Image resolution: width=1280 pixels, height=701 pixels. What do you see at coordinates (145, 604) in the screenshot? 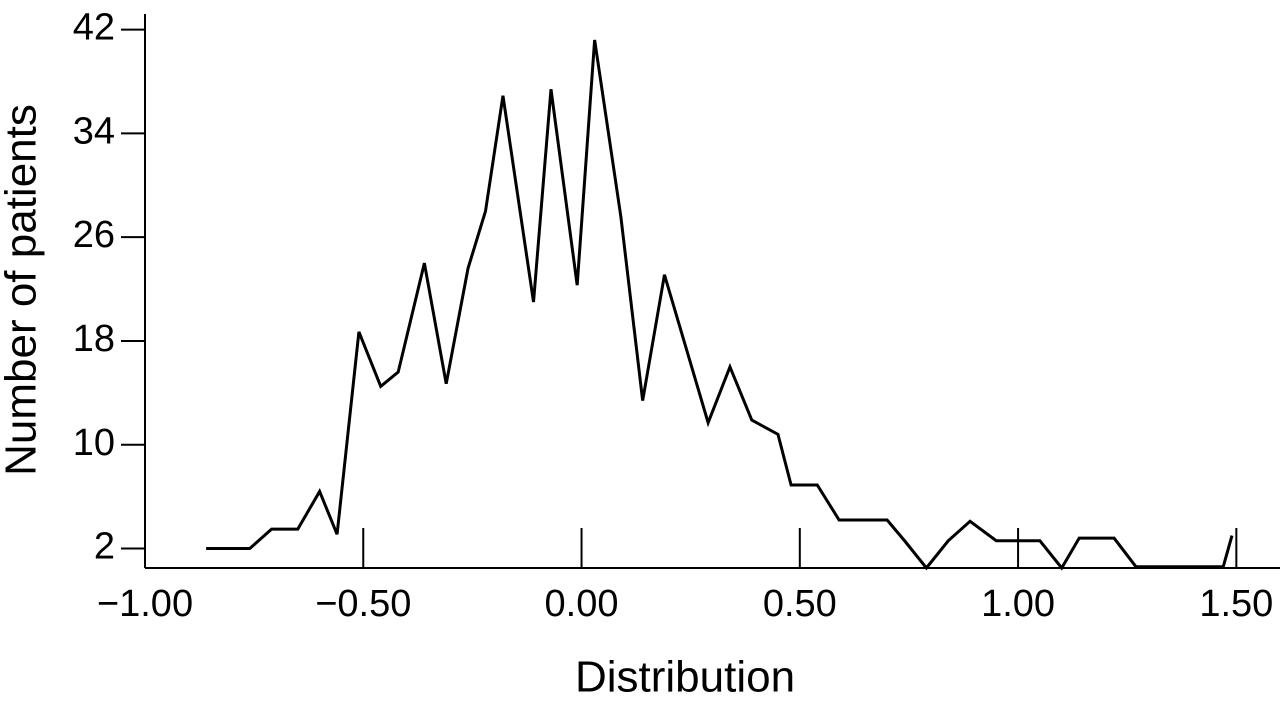
I see `x-tick-label: −1.00` at bounding box center [145, 604].